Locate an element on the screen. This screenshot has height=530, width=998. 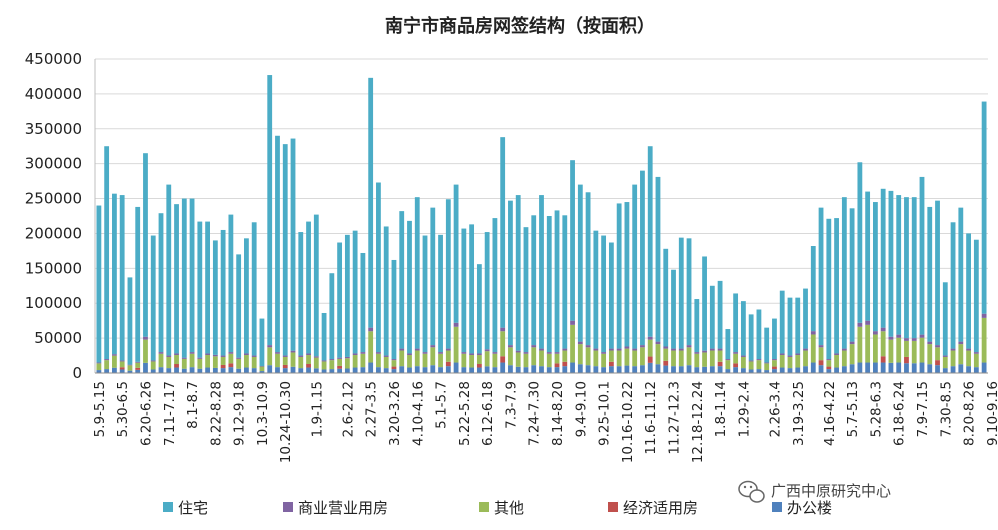
y-tick-label: 0 is located at coordinates (77, 373).